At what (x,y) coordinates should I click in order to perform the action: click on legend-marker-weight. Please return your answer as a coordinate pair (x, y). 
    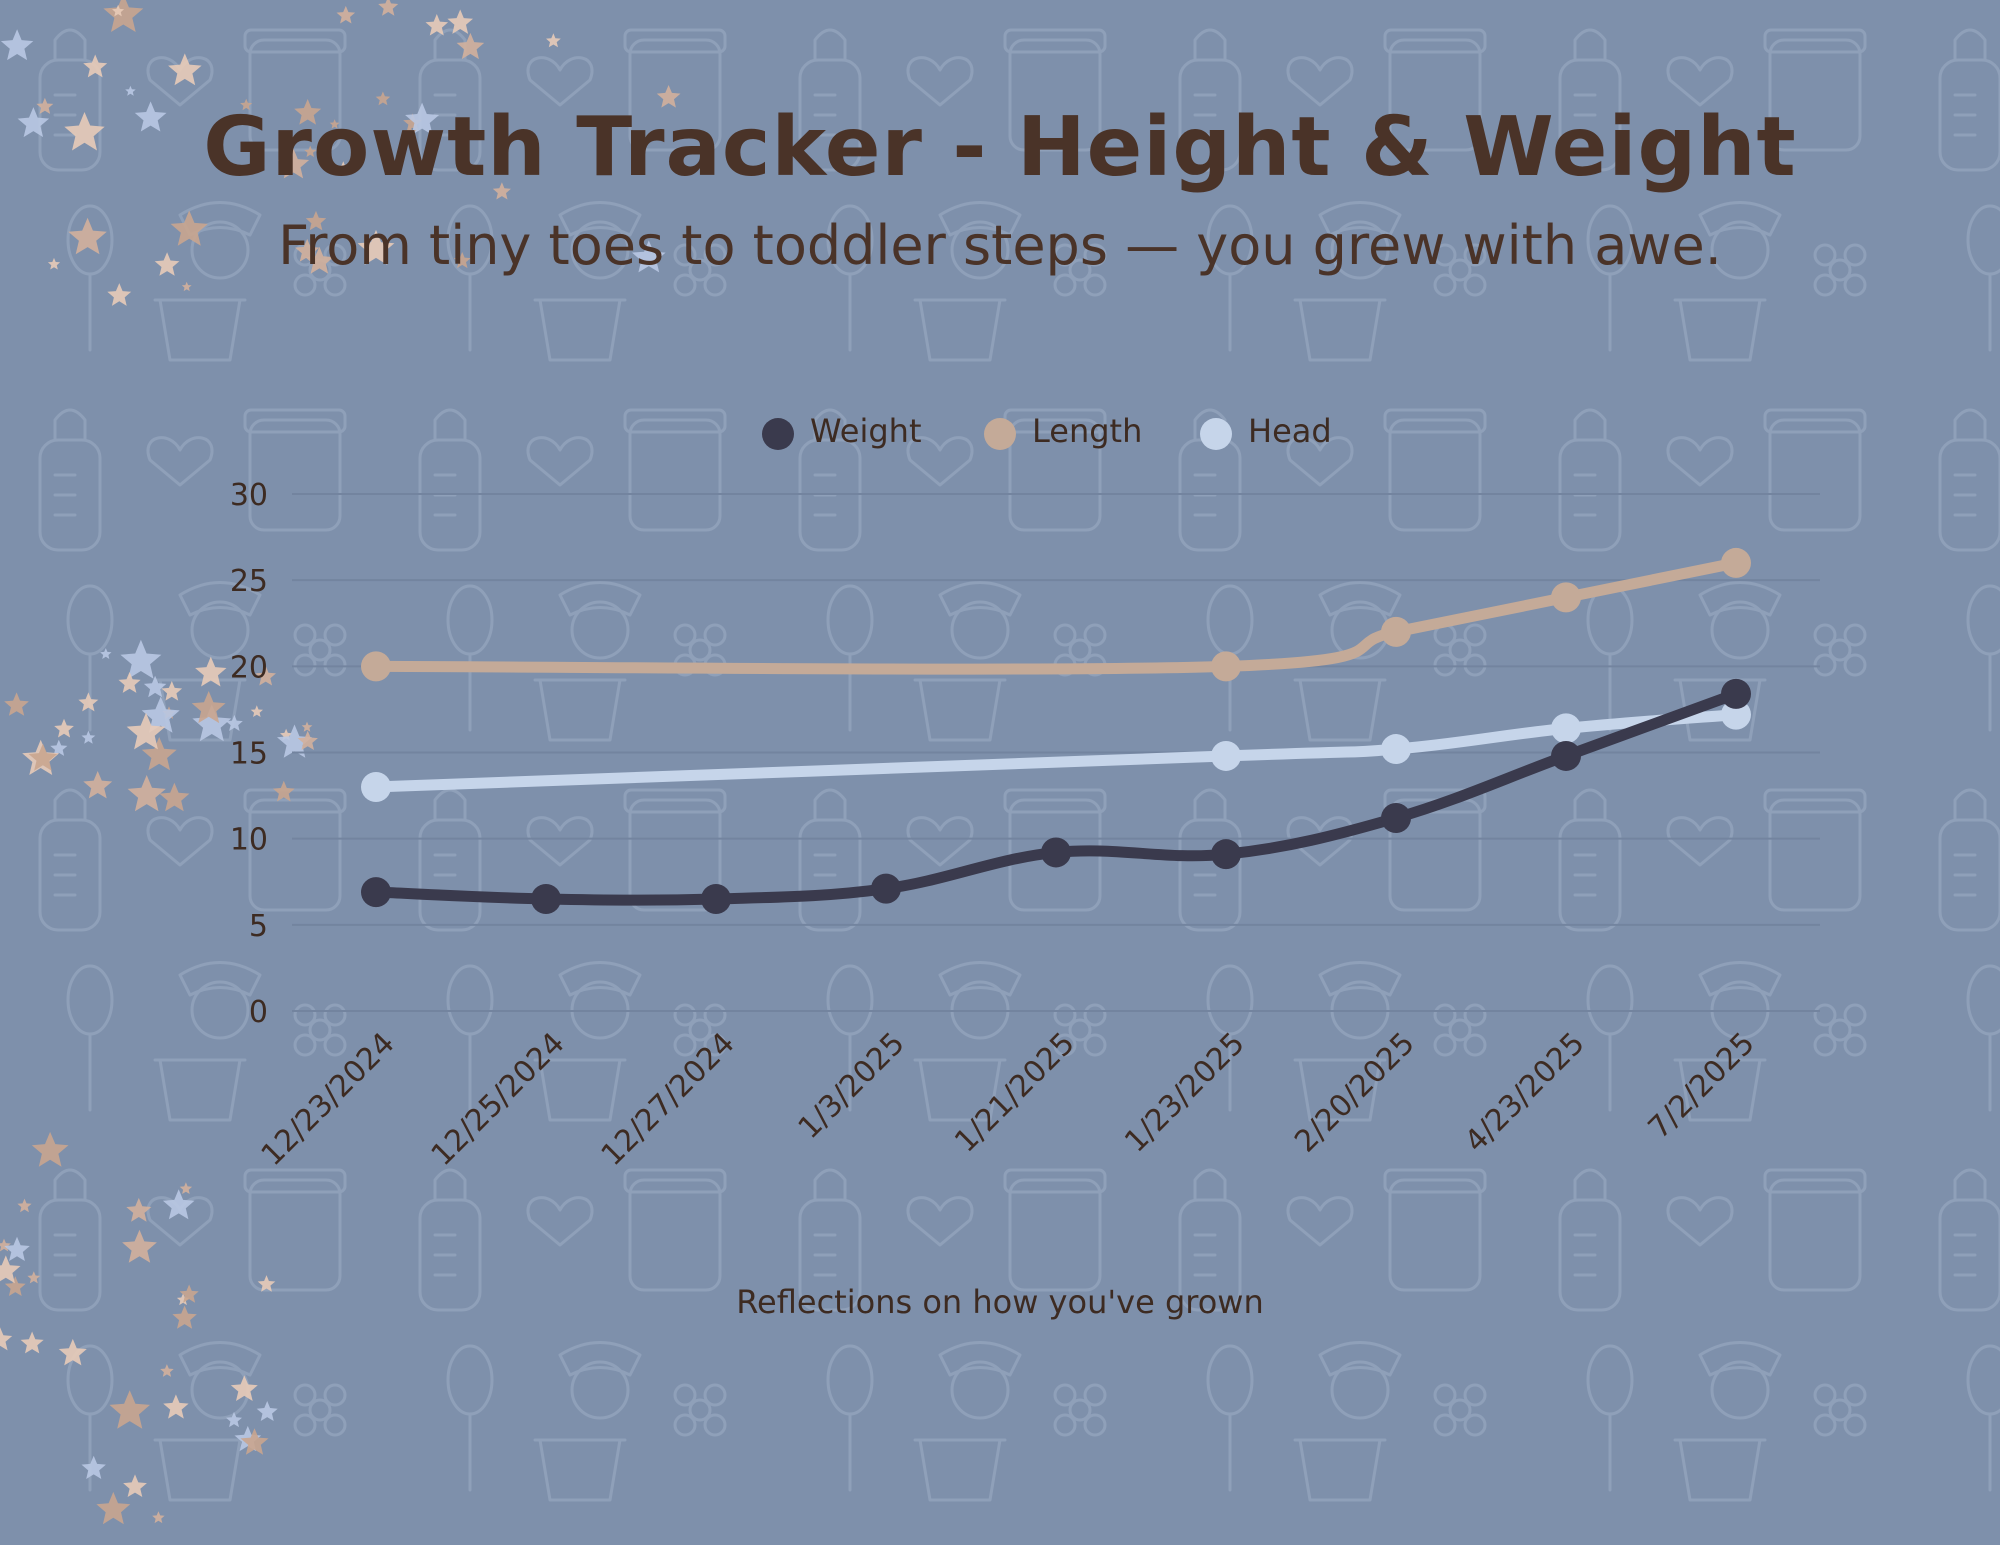
    Looking at the image, I should click on (778, 434).